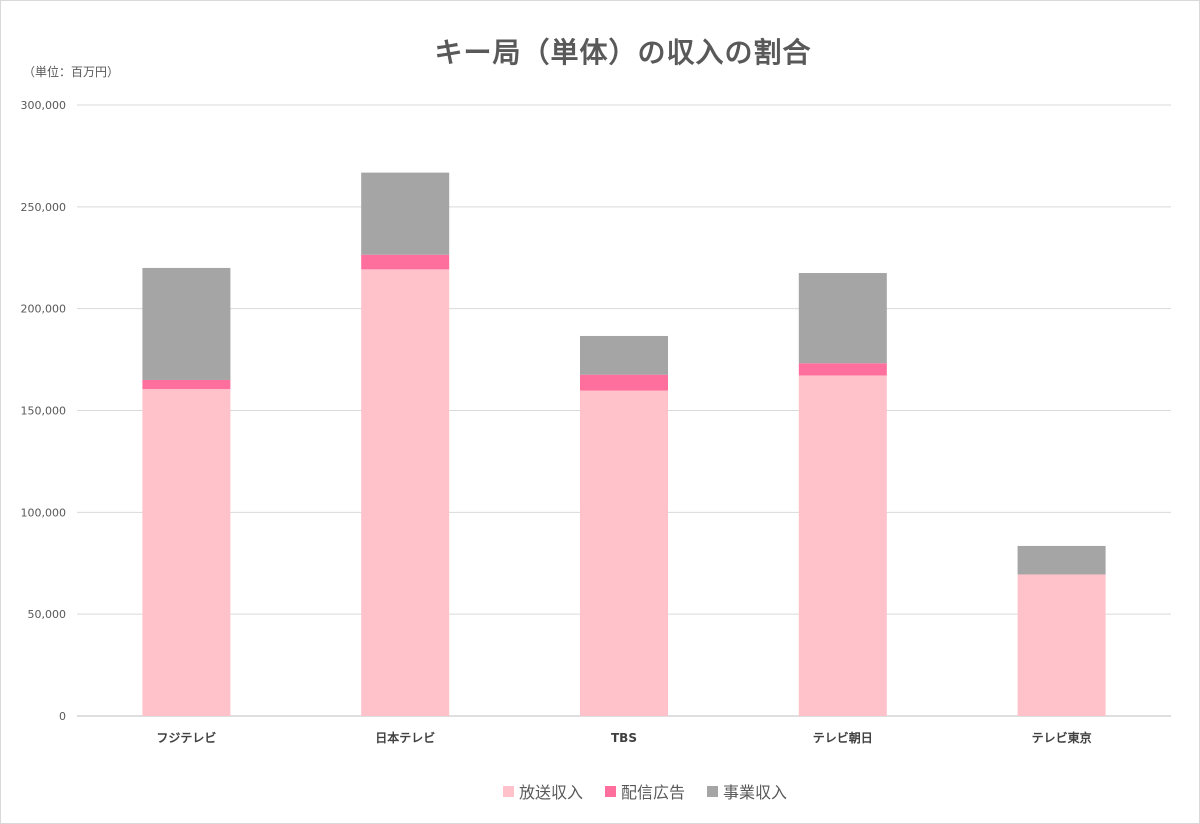 The image size is (1200, 824). I want to click on x-axis-category-labels: フジテレビ 日本テレビ TBS テレビ朝日 テレビ東京, so click(623, 737).